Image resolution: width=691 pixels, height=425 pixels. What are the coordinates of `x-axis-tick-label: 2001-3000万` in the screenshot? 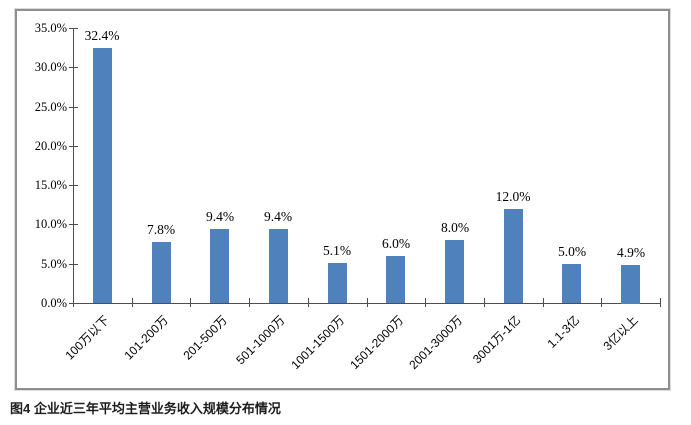 It's located at (435, 342).